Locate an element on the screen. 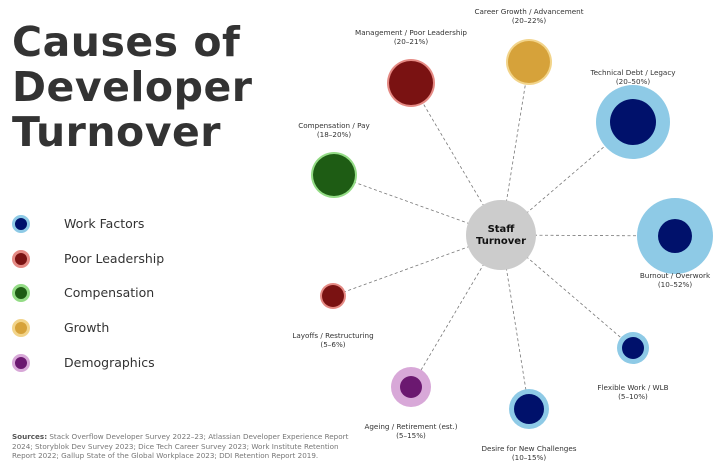  node-label: Flexible Work / WLB is located at coordinates (632, 387).